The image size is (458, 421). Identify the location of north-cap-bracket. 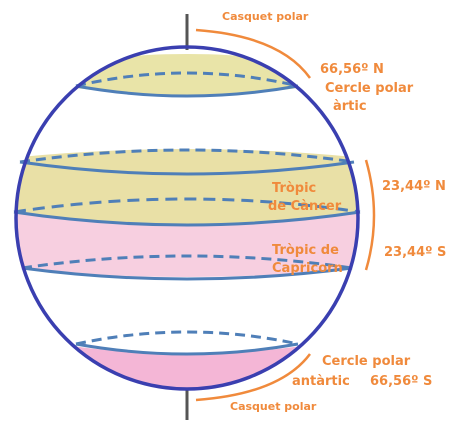
(253, 53).